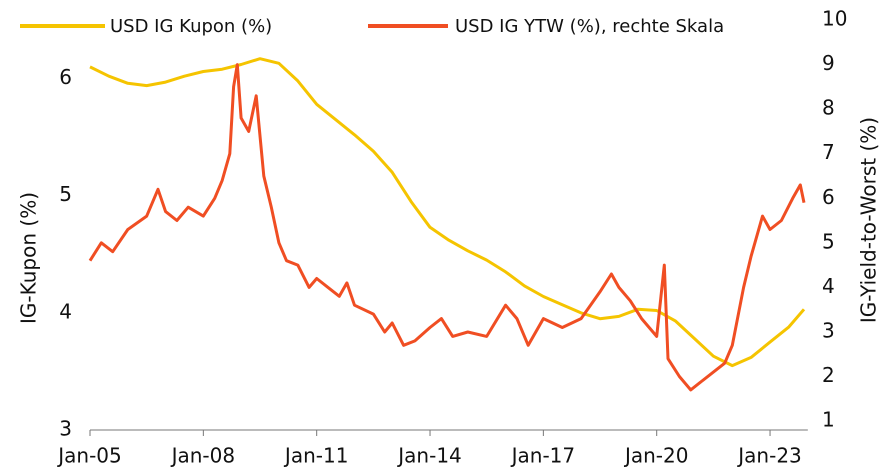  Describe the element at coordinates (29, 258) in the screenshot. I see `y-axis-title: IG-Kupon (%)` at that location.